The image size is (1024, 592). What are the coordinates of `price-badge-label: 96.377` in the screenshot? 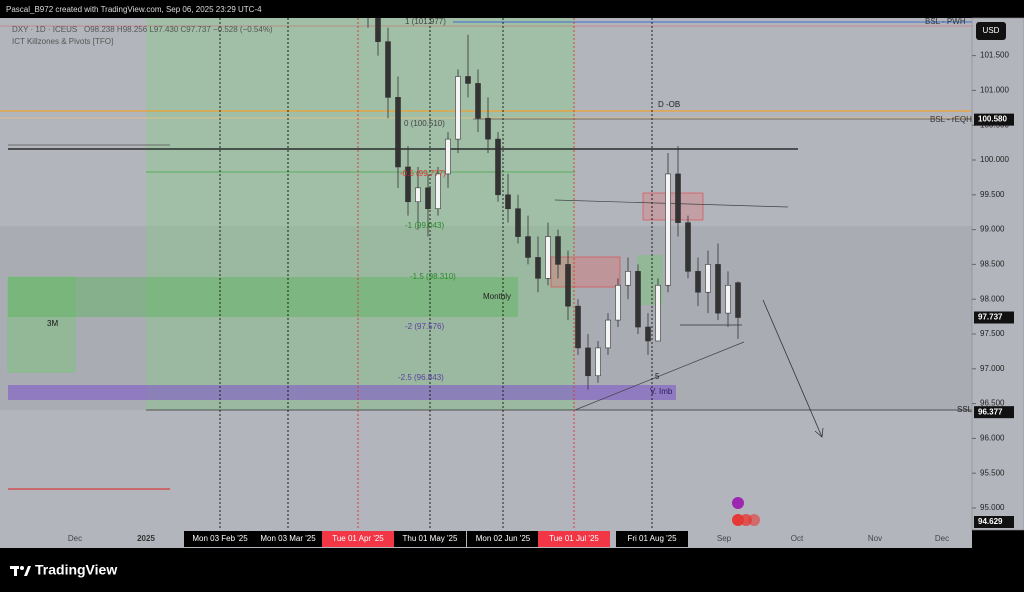 It's located at (990, 411).